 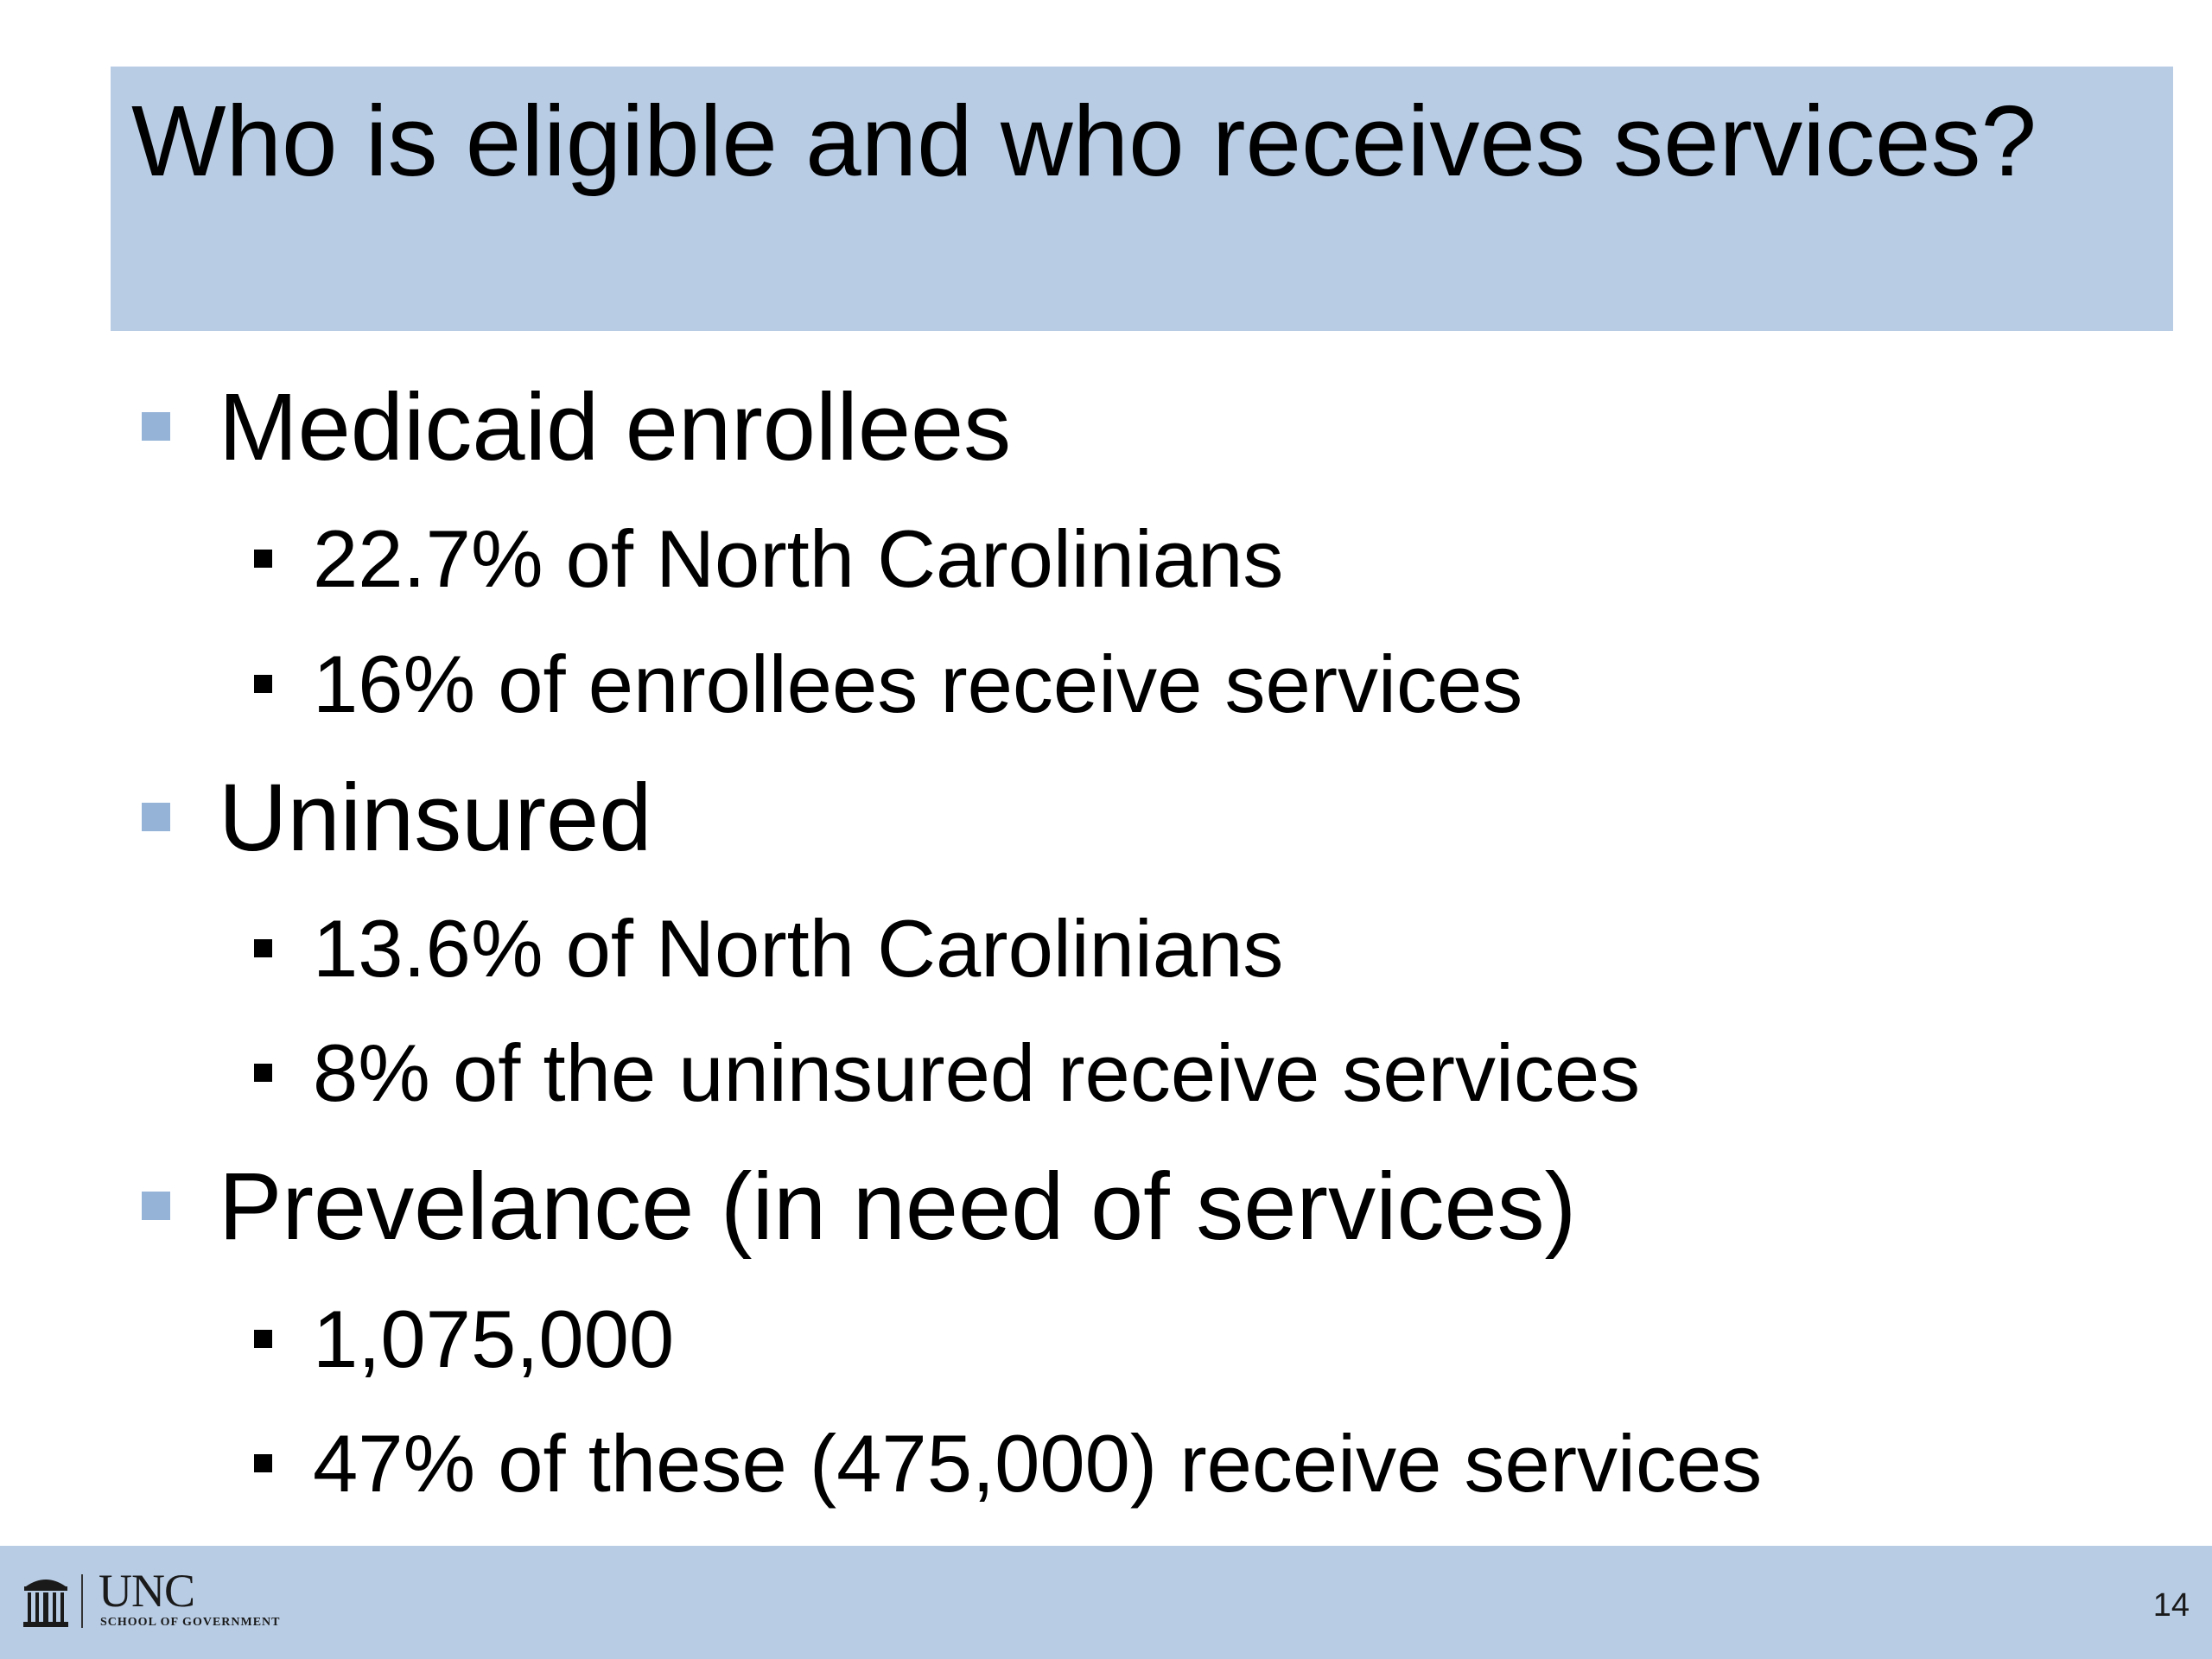 I want to click on logo-wordmark: UNC, so click(x=147, y=1591).